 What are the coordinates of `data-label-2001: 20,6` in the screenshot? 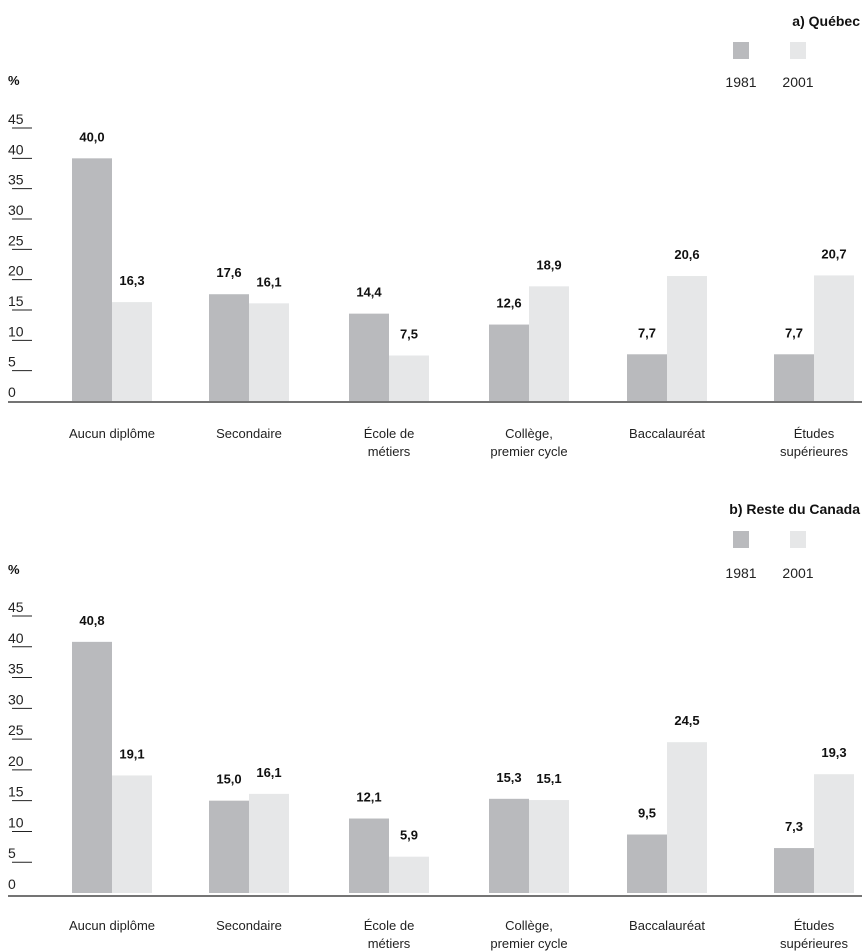 It's located at (686, 254).